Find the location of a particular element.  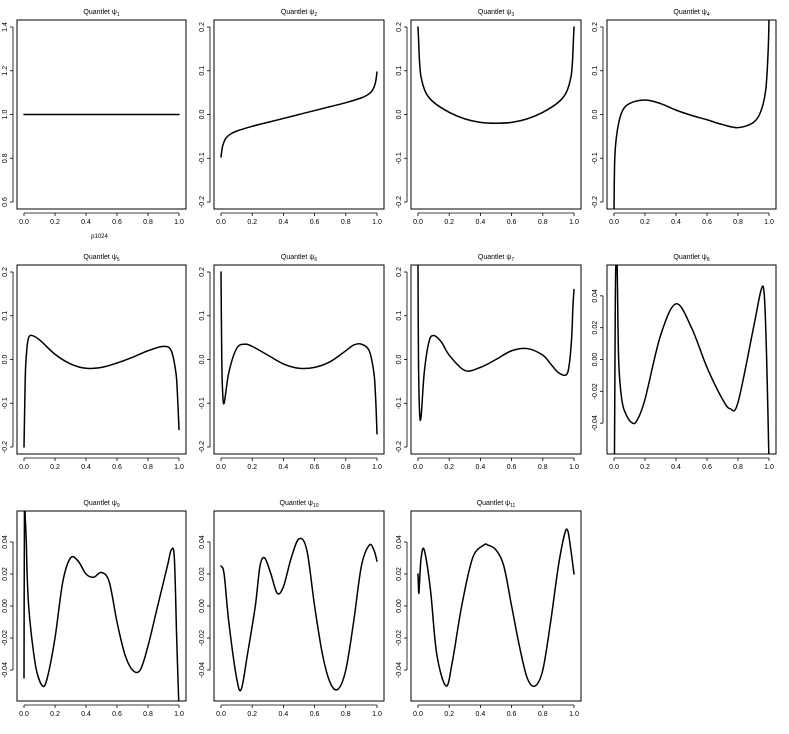

panel-title-index: 9 is located at coordinates (118, 506).